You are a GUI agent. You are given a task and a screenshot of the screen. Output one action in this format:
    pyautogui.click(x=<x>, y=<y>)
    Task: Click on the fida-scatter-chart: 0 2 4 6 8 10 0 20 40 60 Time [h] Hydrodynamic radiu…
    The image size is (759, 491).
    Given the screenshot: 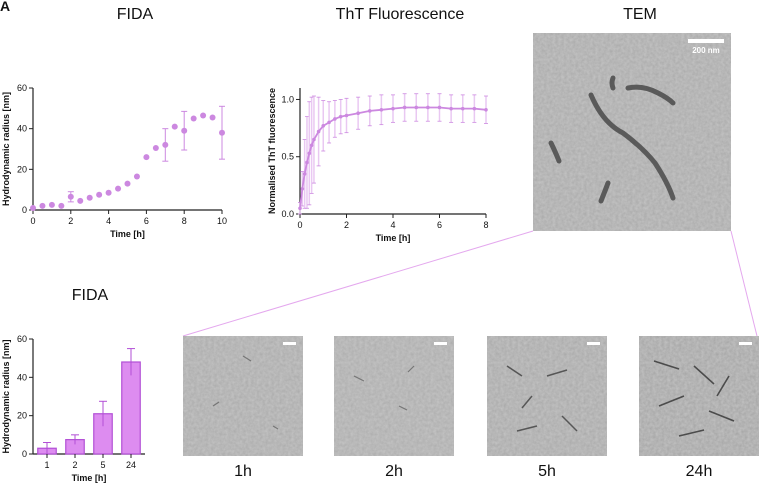 What is the action you would take?
    pyautogui.click(x=114, y=161)
    